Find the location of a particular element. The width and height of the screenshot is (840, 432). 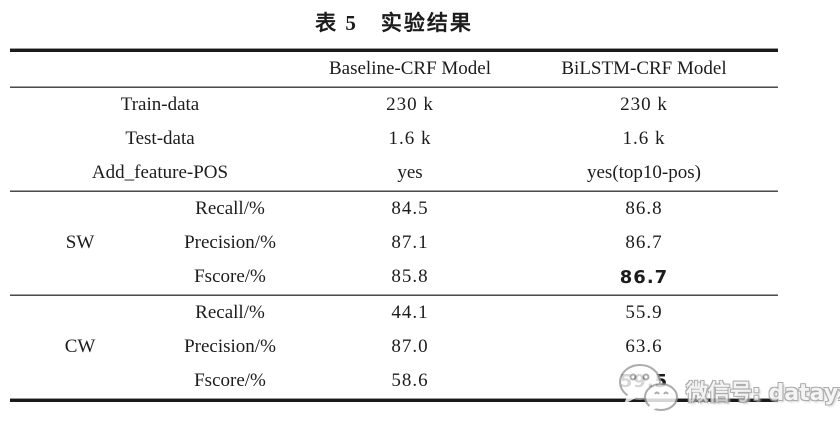

header-baseline-model: Baseline-CRF Model is located at coordinates (410, 68).